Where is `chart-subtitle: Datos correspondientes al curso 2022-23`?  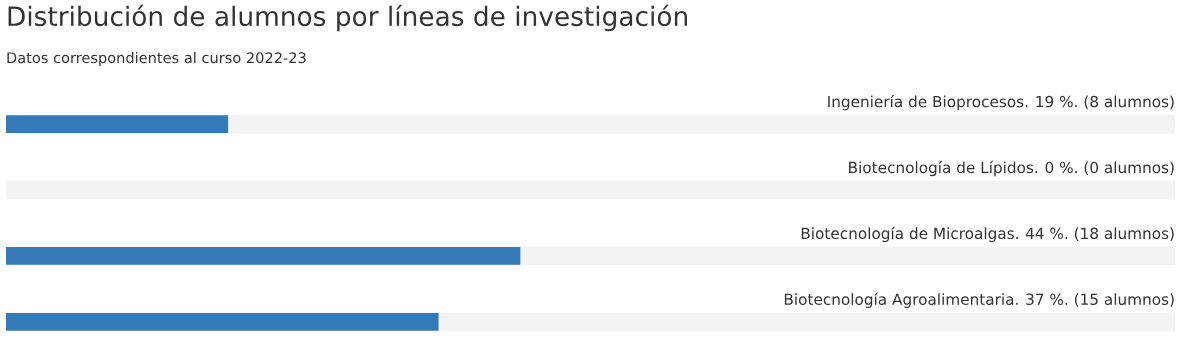
chart-subtitle: Datos correspondientes al curso 2022-23 is located at coordinates (156, 59).